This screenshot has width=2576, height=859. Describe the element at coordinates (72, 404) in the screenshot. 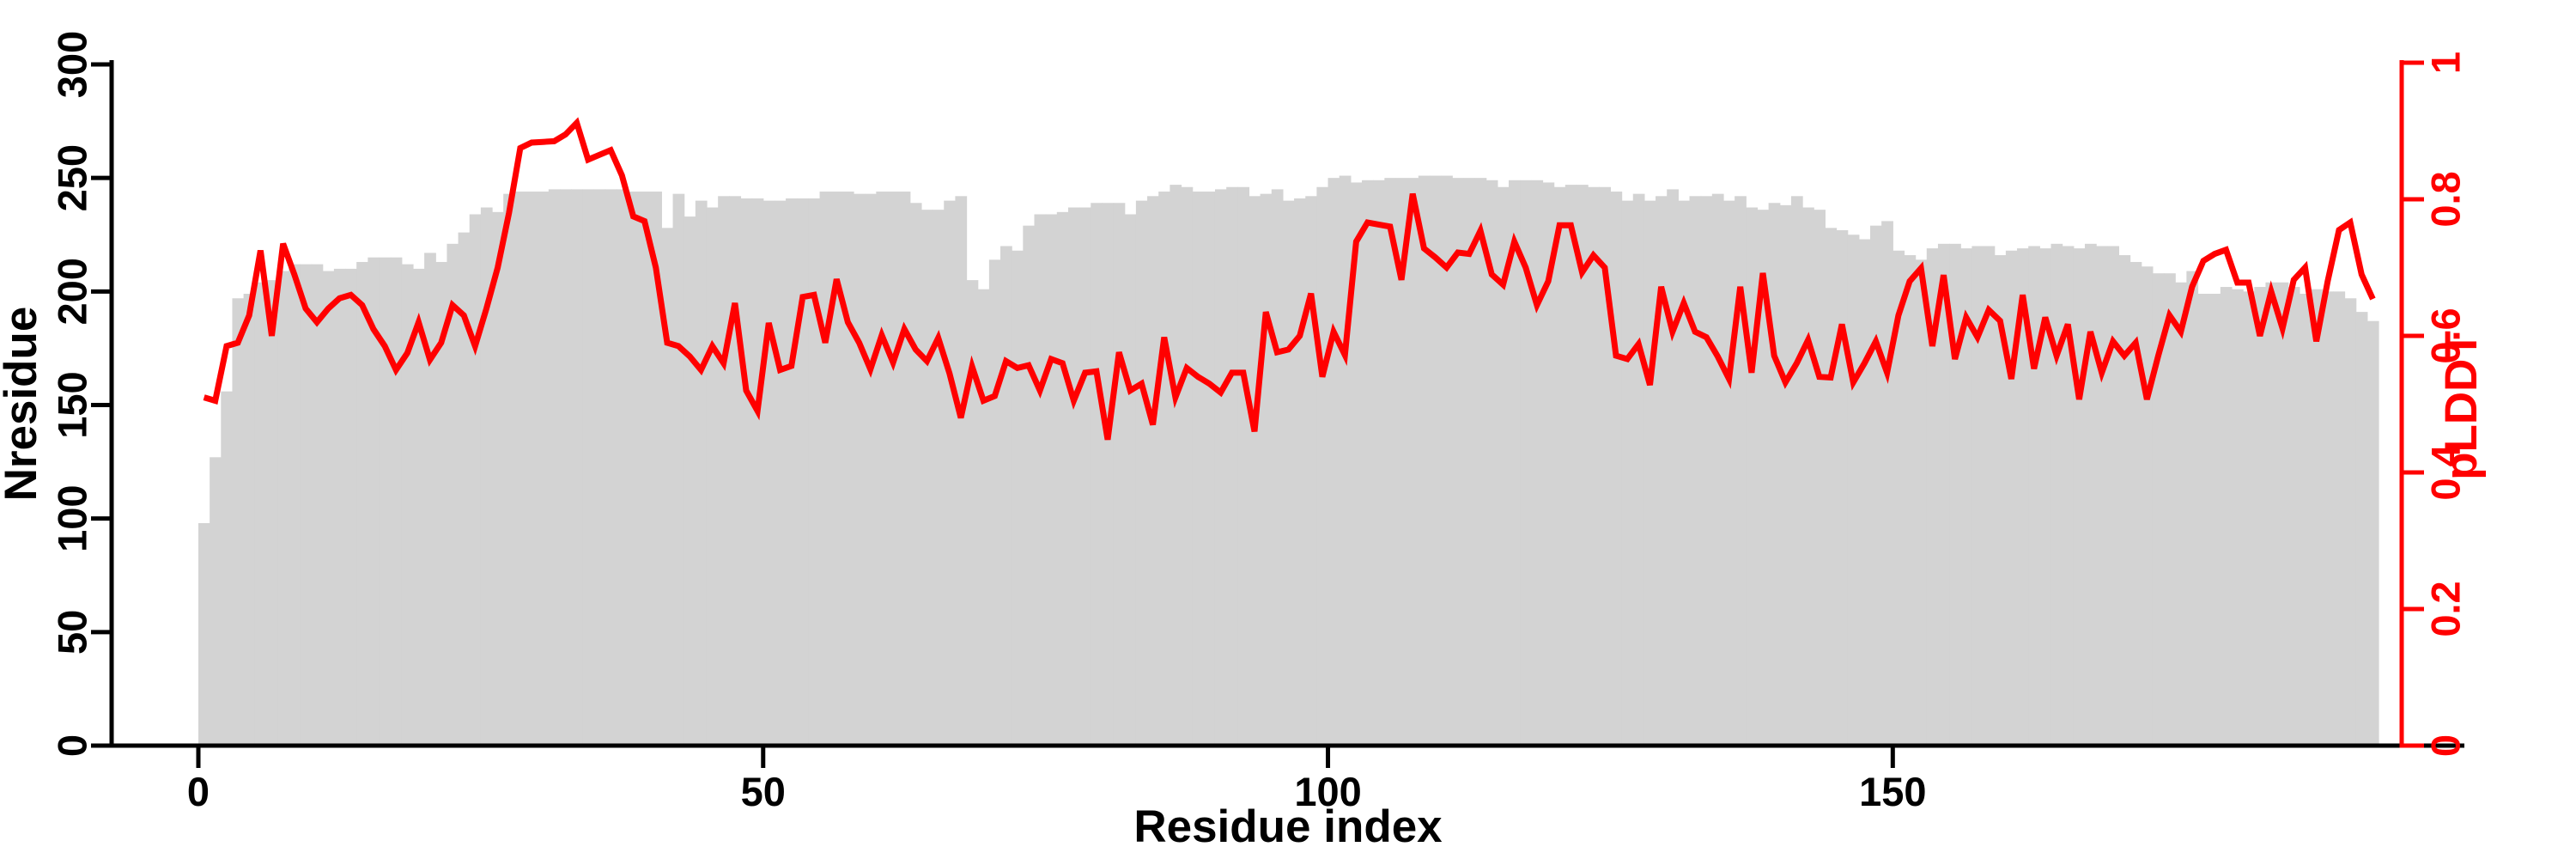

I see `left-tick-label: 150` at that location.